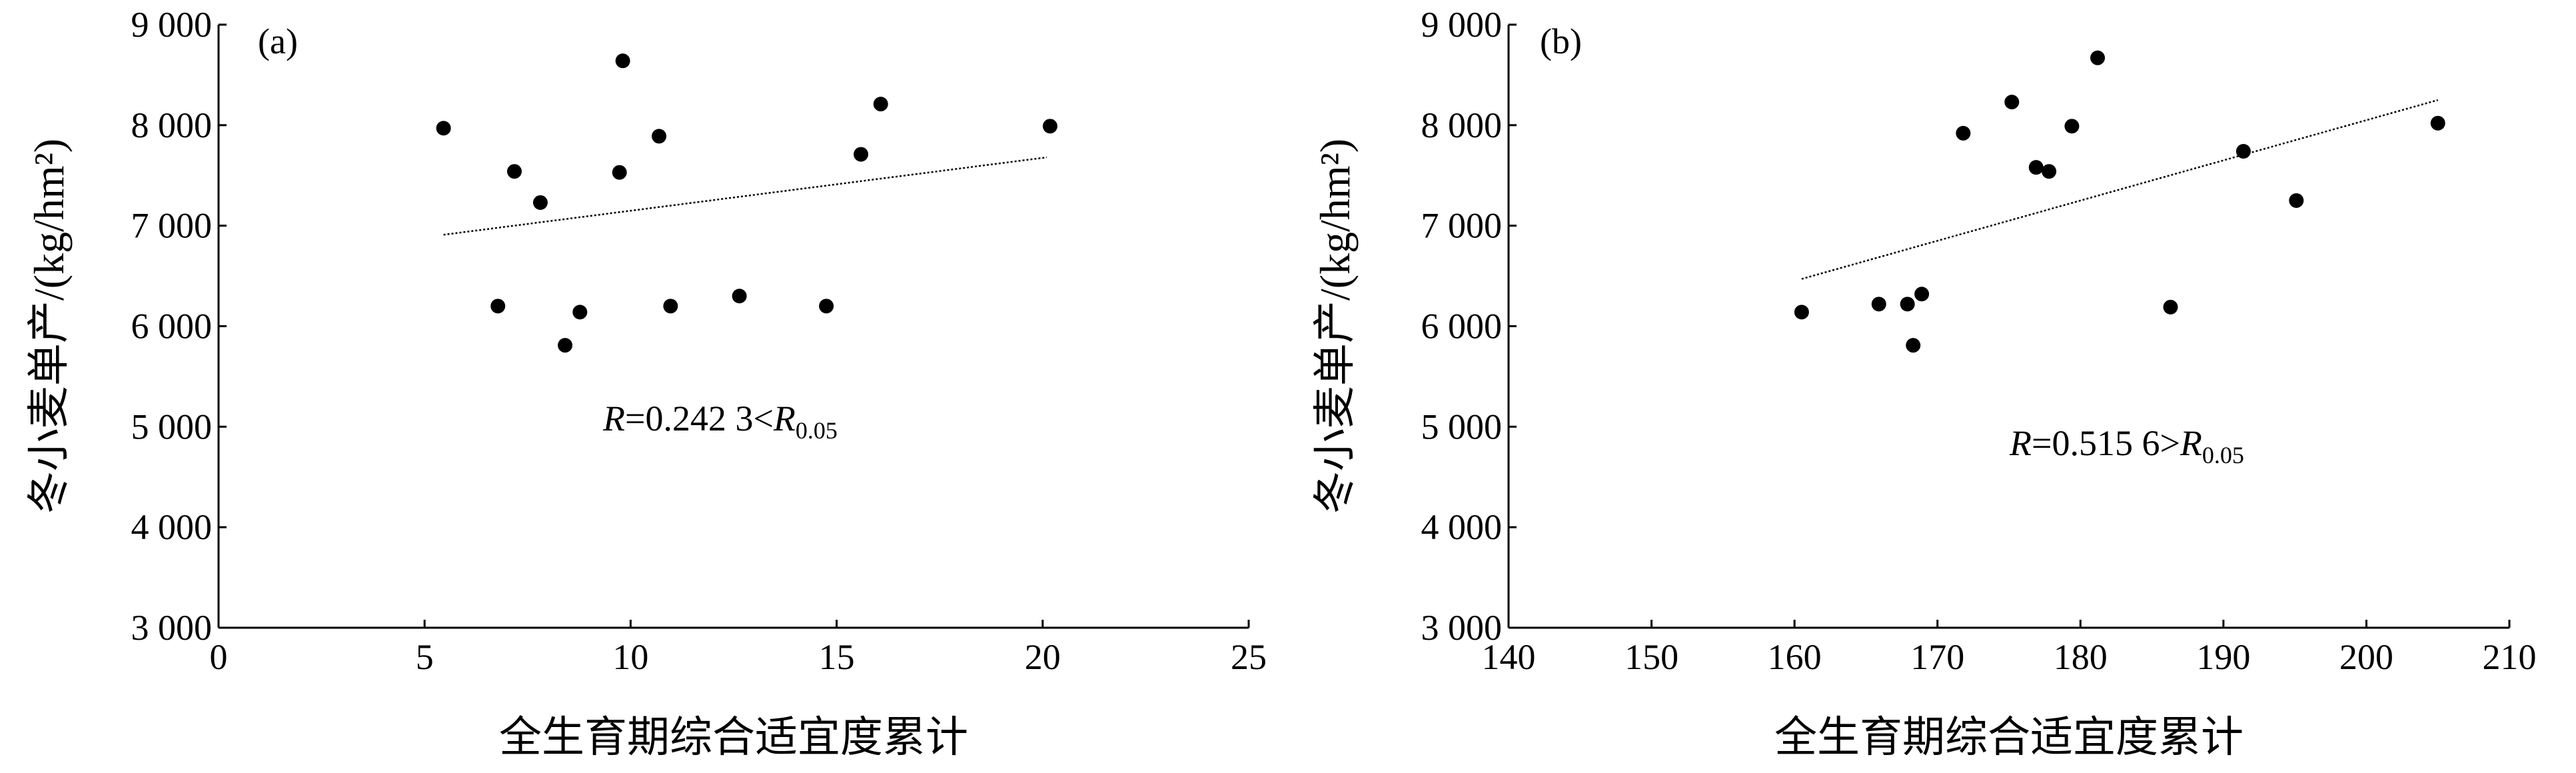  I want to click on annotation: R=0.242 3<R0.05, so click(720, 421).